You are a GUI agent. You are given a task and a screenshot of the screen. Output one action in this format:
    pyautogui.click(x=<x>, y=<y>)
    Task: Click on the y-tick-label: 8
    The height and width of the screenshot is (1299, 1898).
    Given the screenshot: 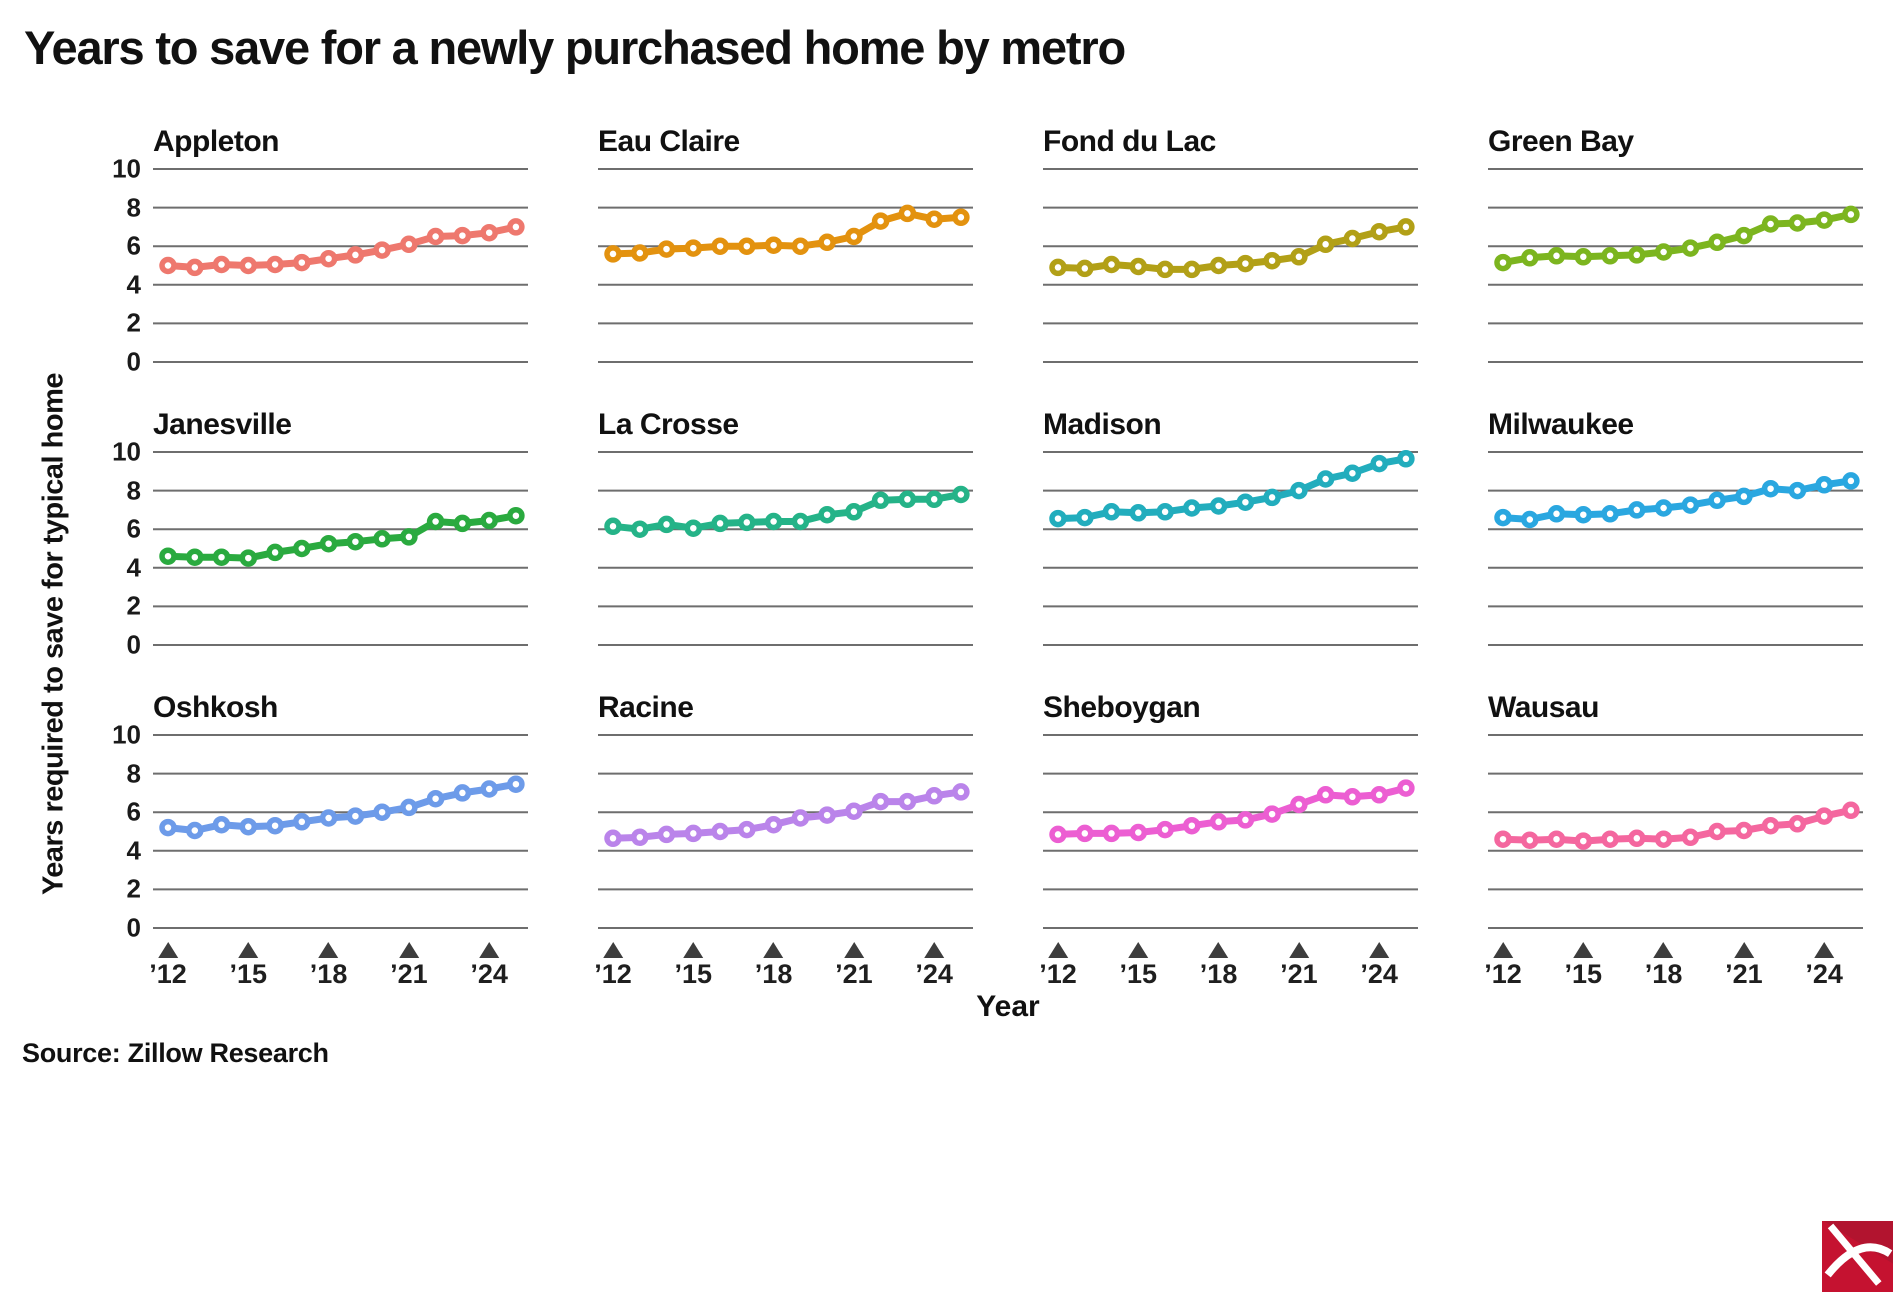 What is the action you would take?
    pyautogui.click(x=133, y=490)
    